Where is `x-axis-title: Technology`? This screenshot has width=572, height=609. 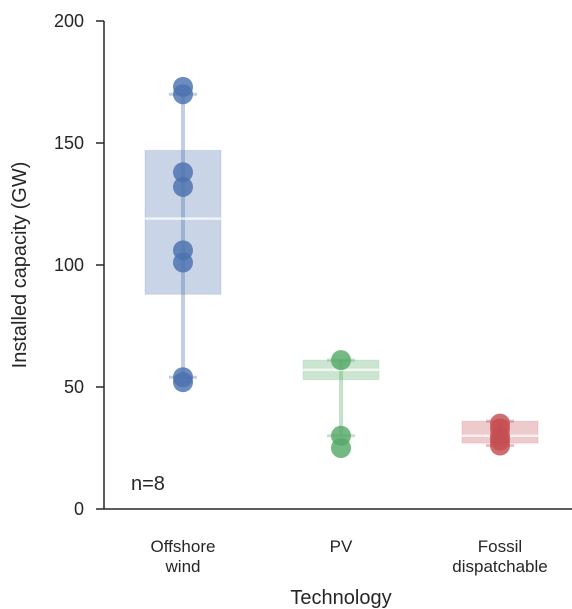
x-axis-title: Technology is located at coordinates (340, 598).